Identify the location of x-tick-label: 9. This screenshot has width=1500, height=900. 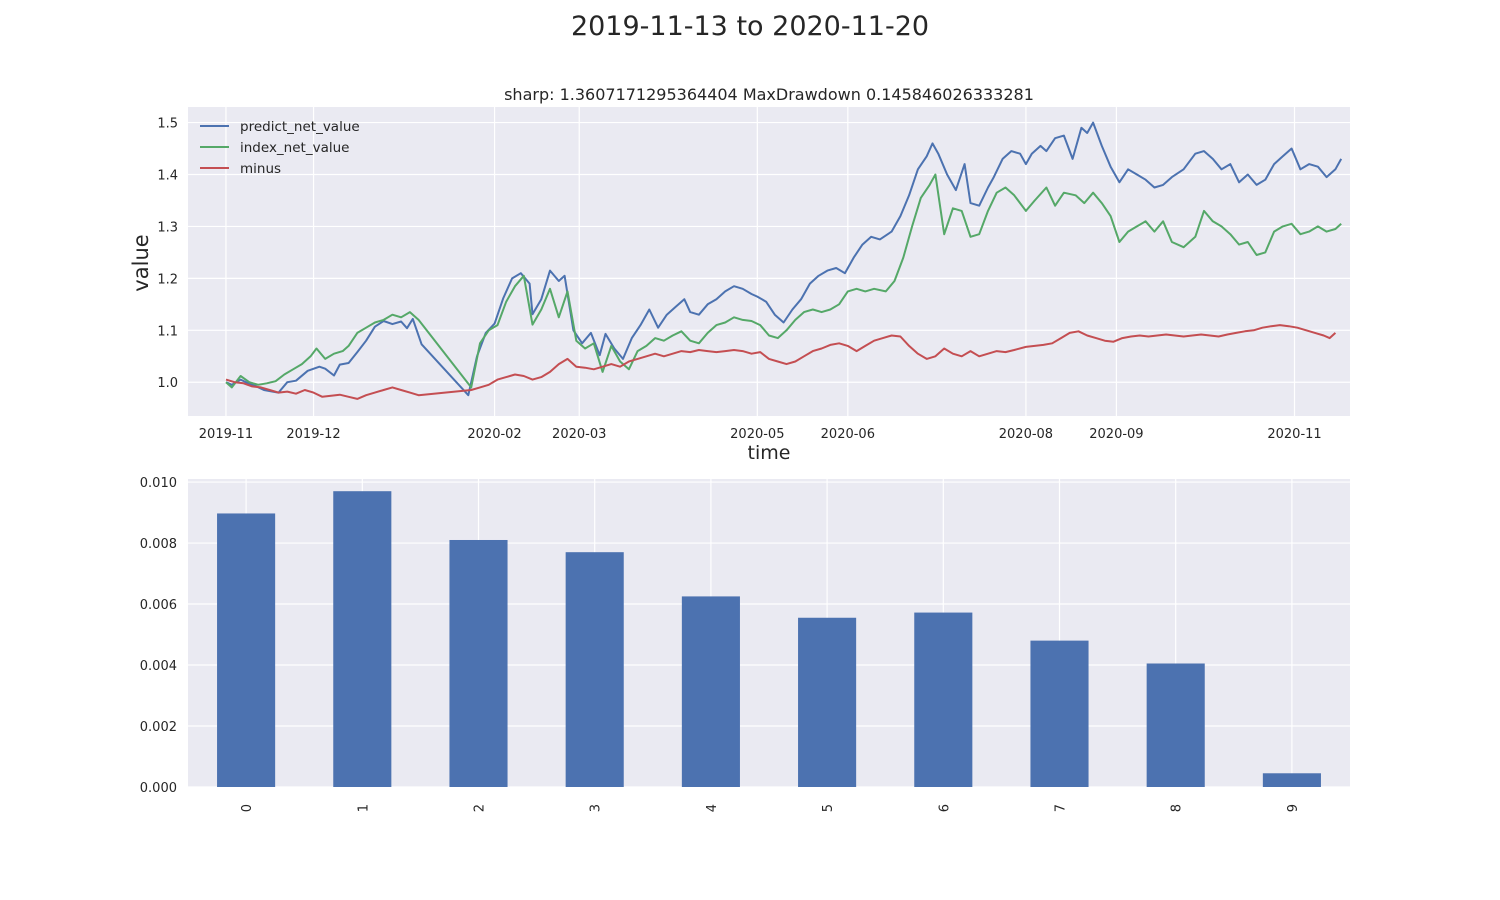
(1293, 808).